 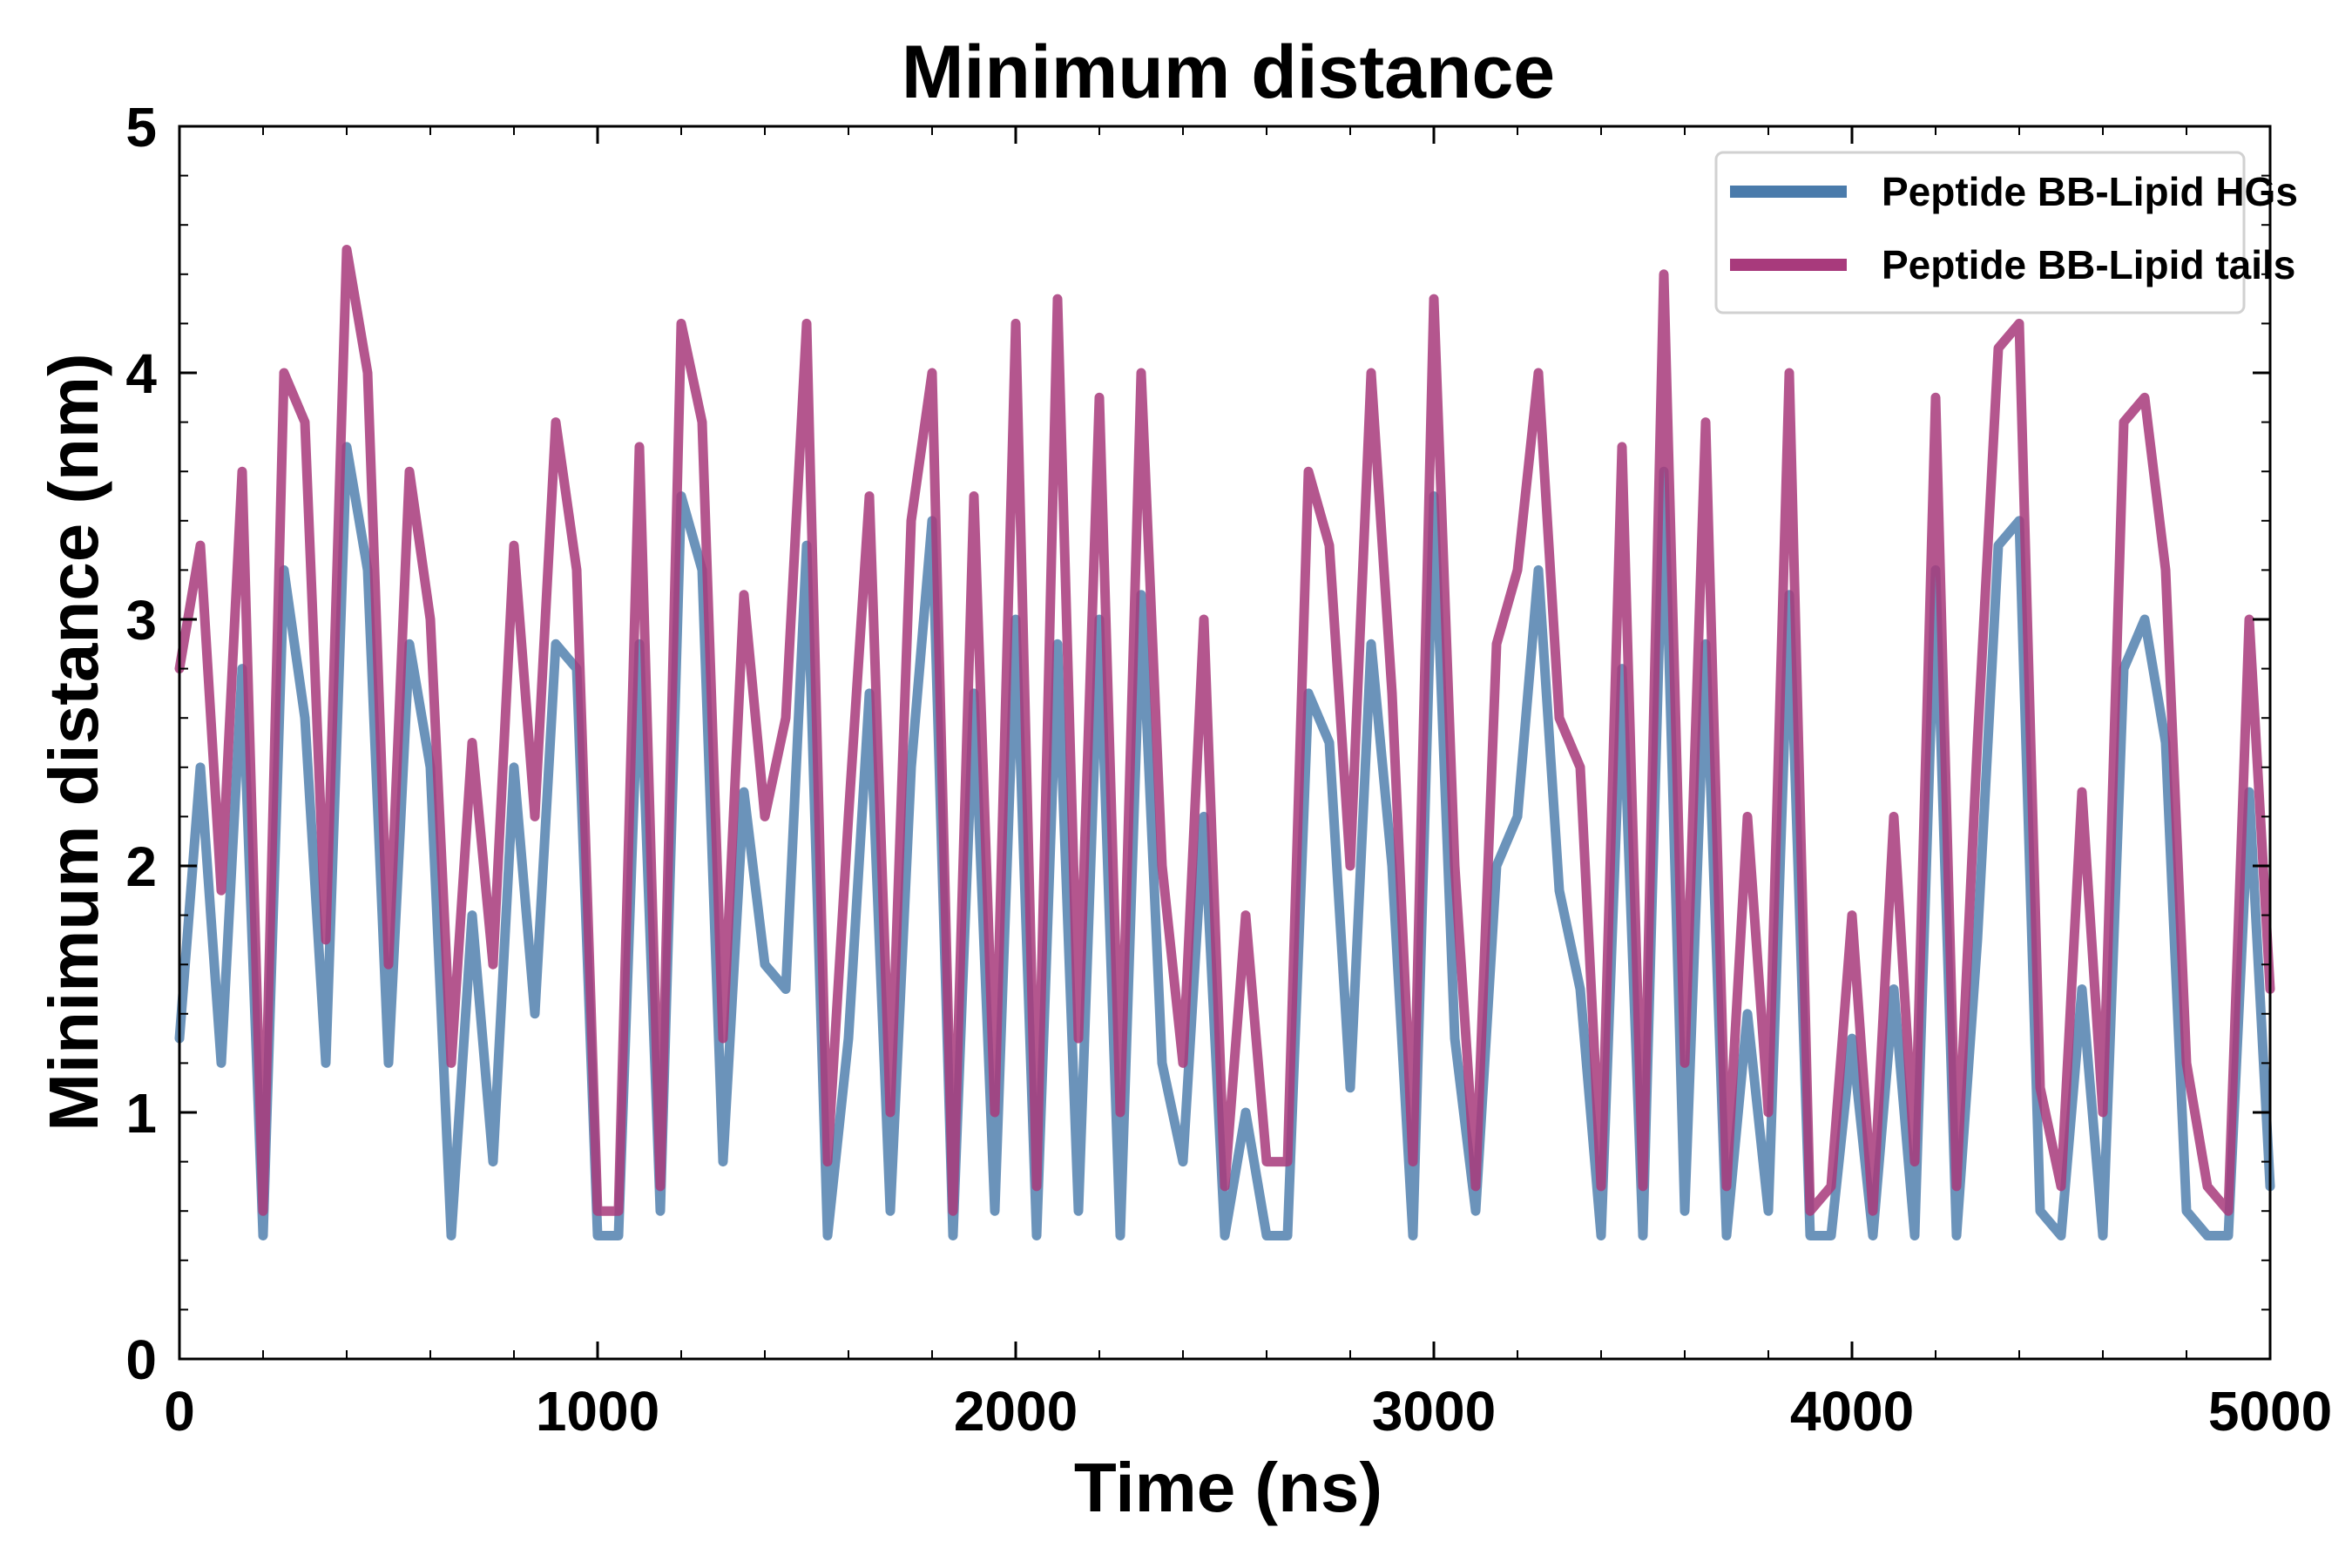 I want to click on legend-entry-label: Peptide BB-Lipid tails, so click(x=2088, y=265).